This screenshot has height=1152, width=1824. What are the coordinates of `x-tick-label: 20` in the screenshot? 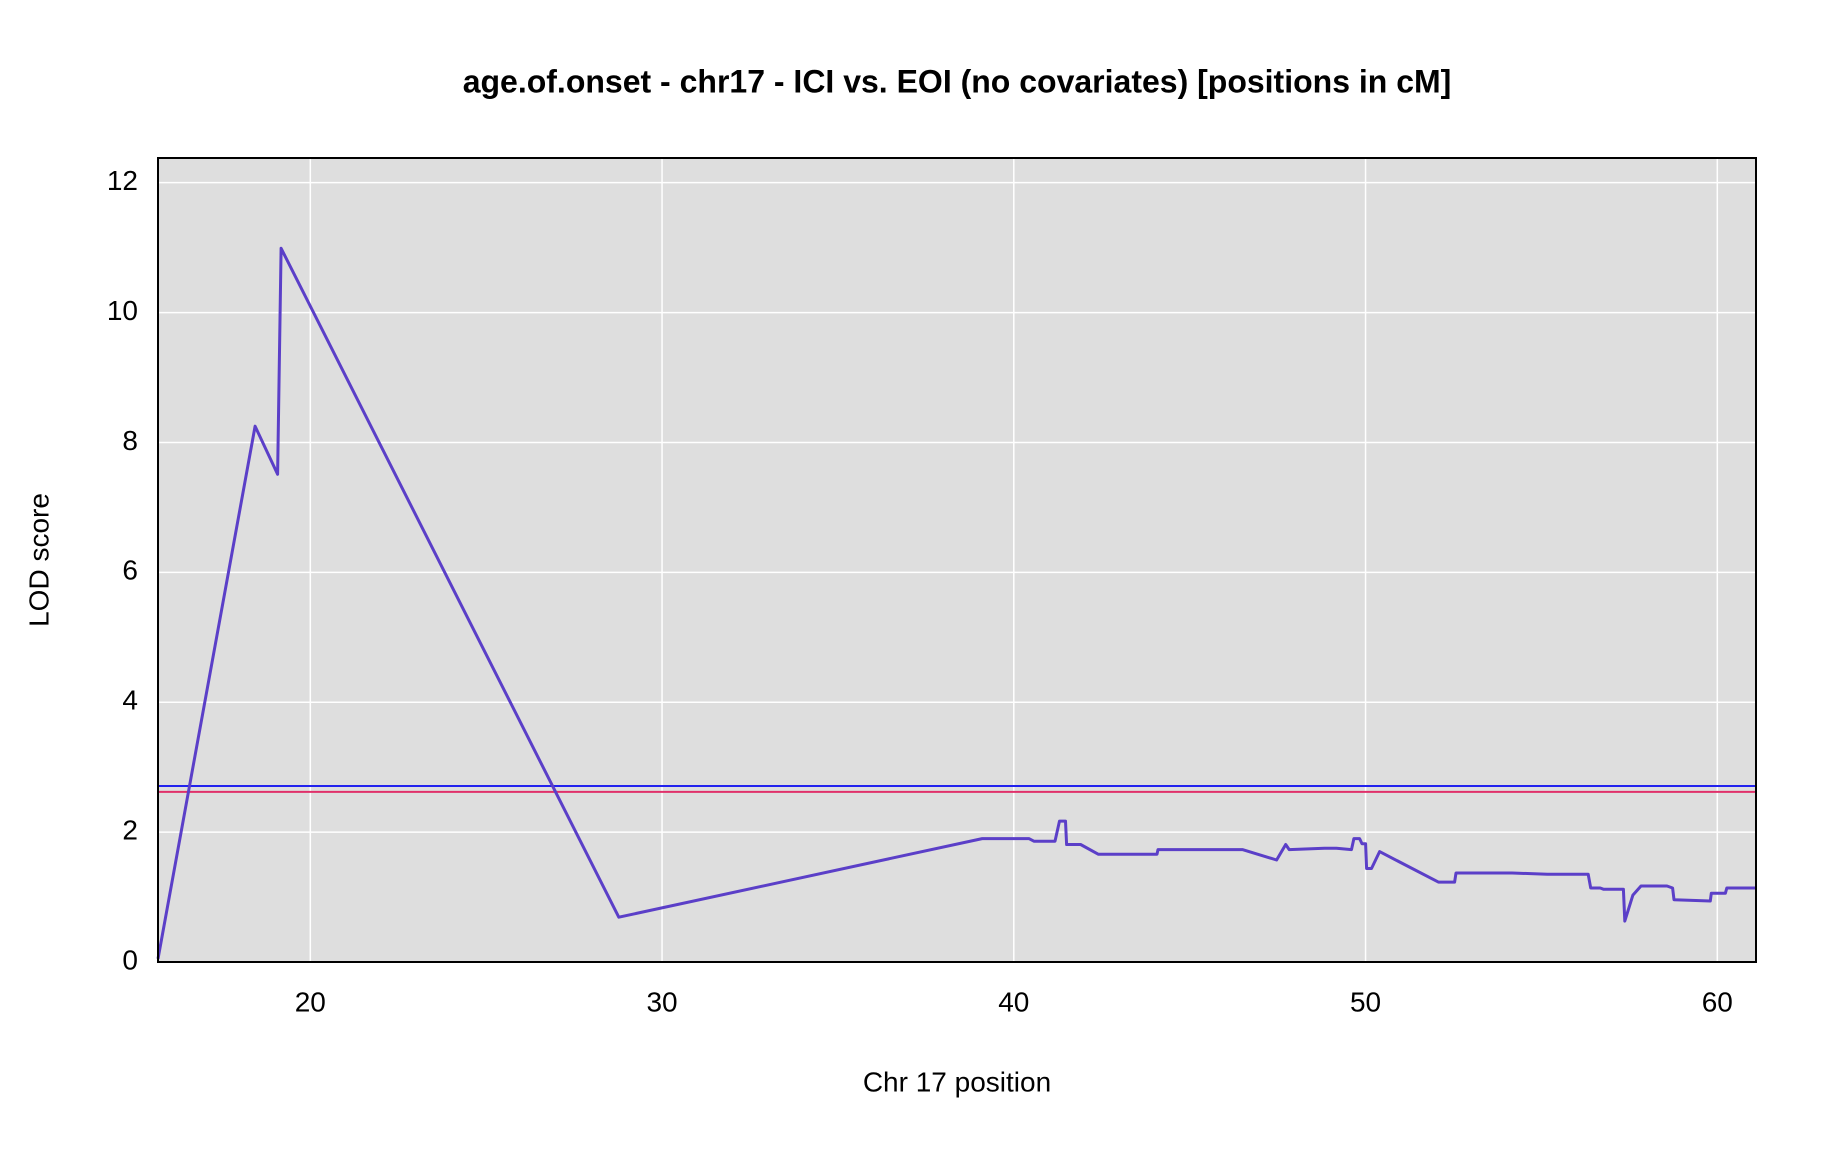 It's located at (310, 1001).